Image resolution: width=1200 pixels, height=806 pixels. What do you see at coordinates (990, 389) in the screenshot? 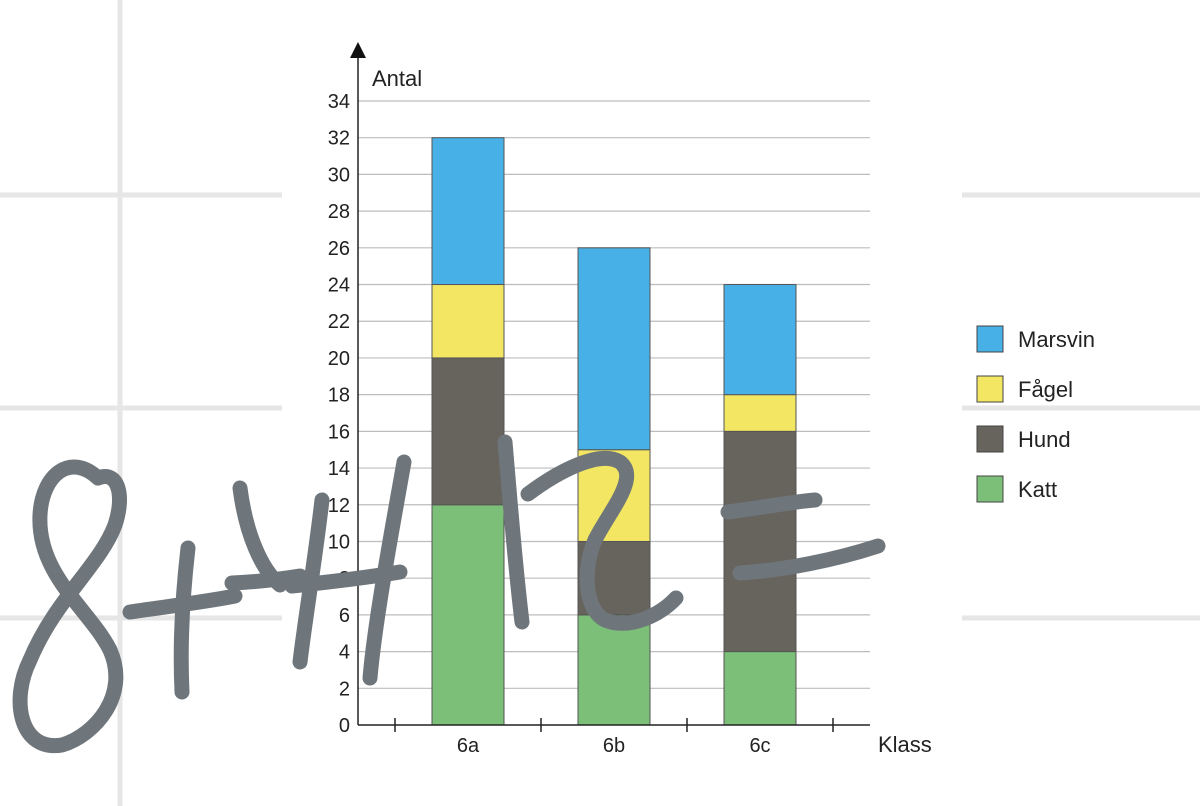
I see `legend-swatch-fågel` at bounding box center [990, 389].